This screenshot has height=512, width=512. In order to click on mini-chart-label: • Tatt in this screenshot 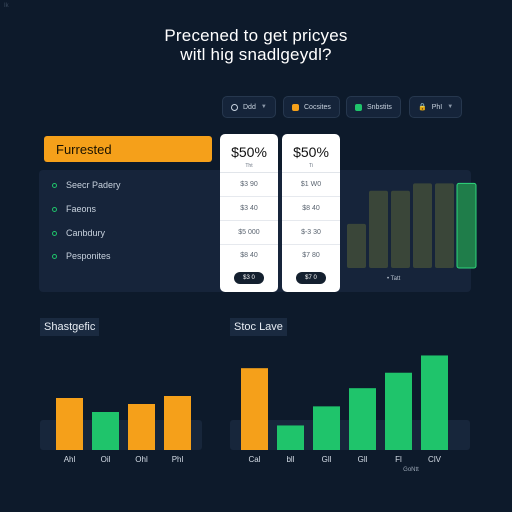, I will do `click(394, 279)`.